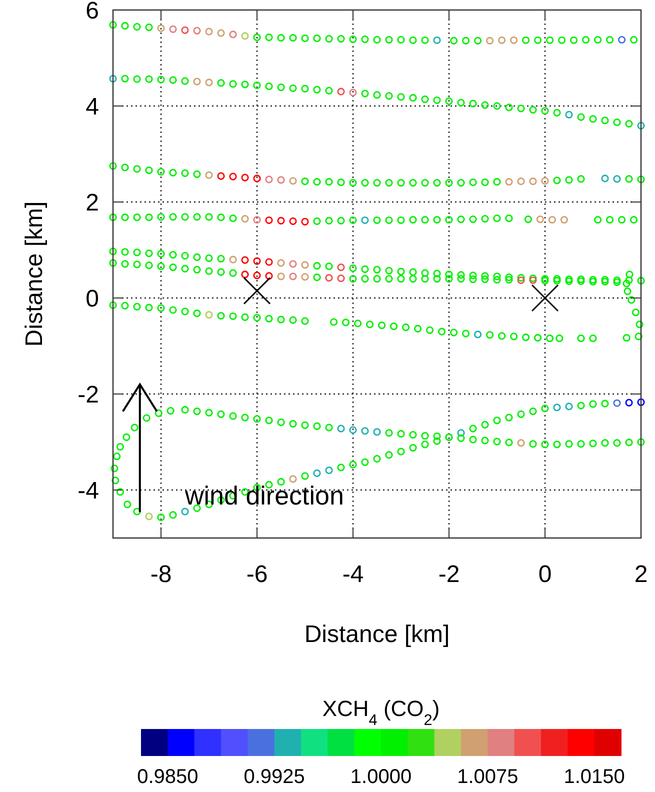 The width and height of the screenshot is (655, 792). What do you see at coordinates (274, 777) in the screenshot?
I see `color-bar-label: 0.9925` at bounding box center [274, 777].